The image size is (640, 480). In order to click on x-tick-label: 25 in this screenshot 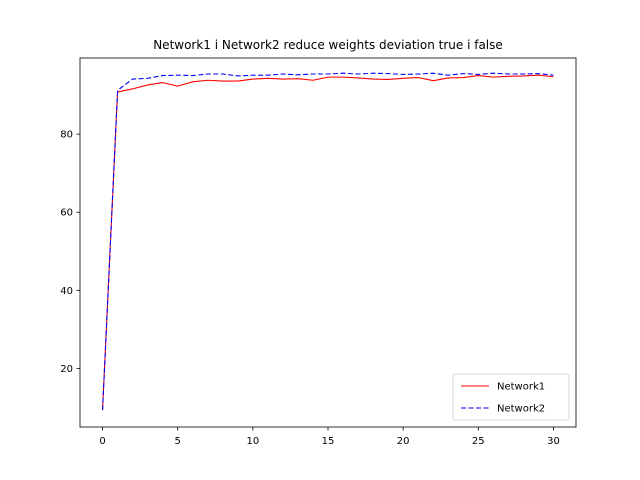, I will do `click(478, 441)`.